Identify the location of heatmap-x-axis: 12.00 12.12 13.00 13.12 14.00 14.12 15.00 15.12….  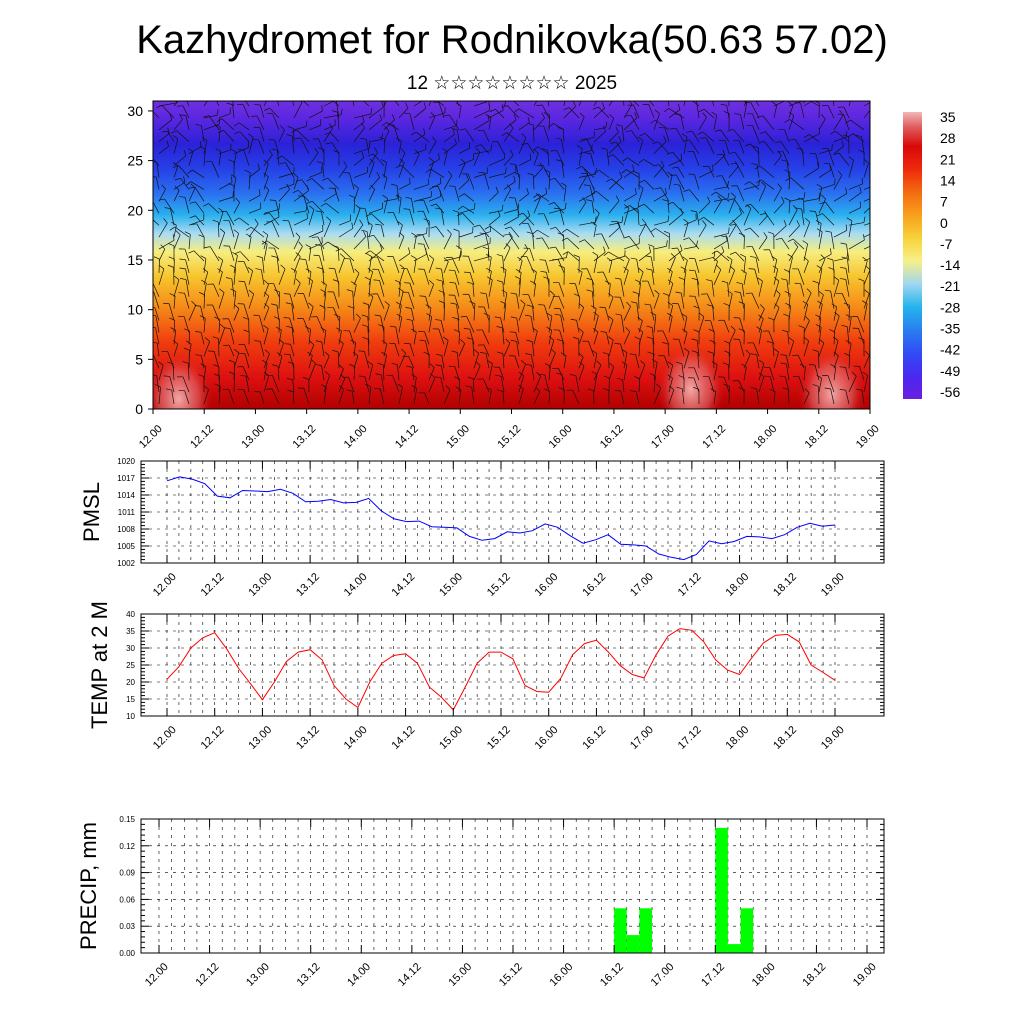
(509, 430).